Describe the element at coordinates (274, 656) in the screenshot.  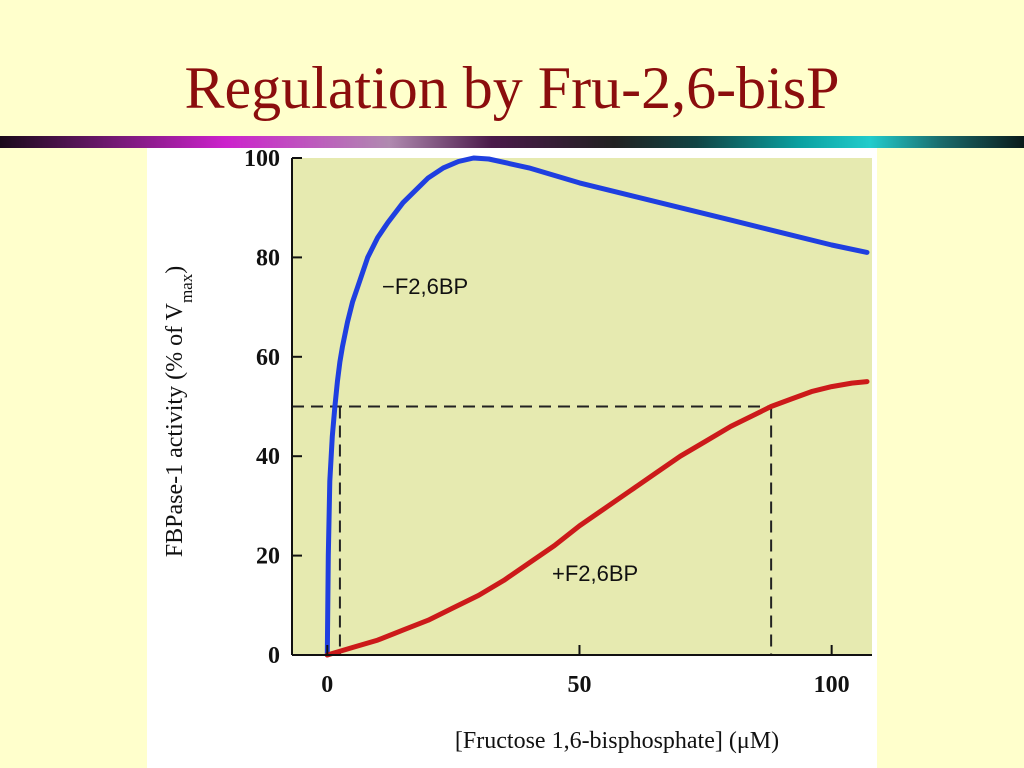
I see `y-tick-label-0: 0` at that location.